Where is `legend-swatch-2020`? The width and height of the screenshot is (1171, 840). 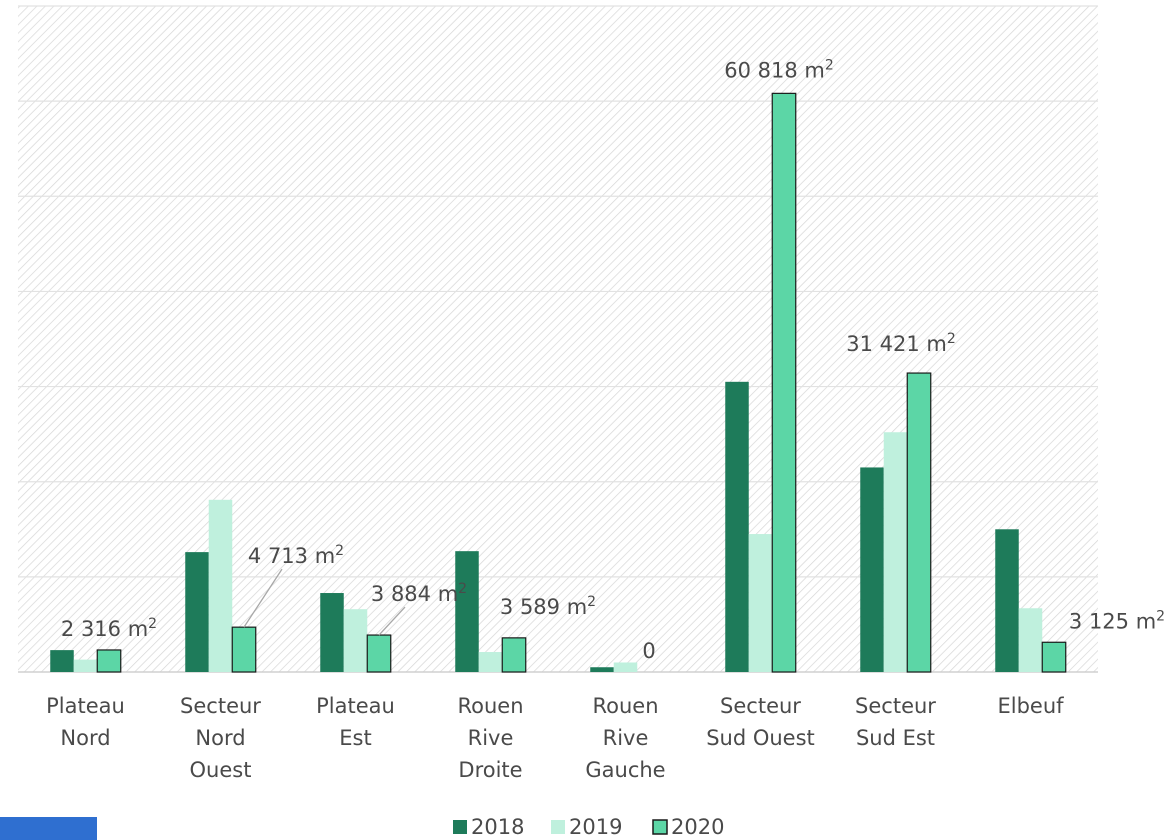 legend-swatch-2020 is located at coordinates (660, 827).